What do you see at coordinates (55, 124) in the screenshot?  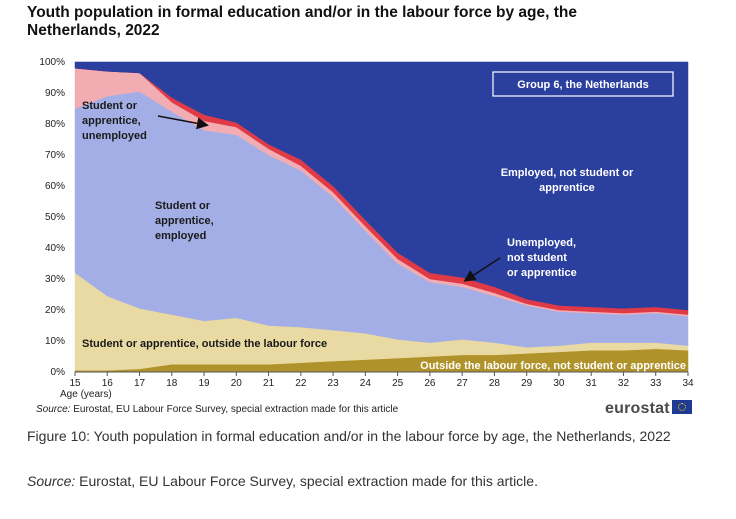 I see `y-tick-label: 80%` at bounding box center [55, 124].